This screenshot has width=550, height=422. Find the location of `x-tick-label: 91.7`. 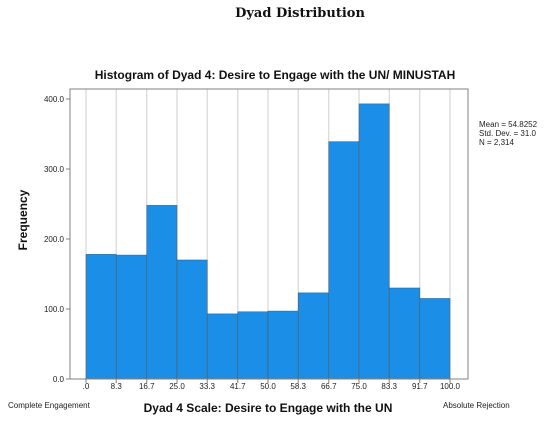

x-tick-label: 91.7 is located at coordinates (420, 386).